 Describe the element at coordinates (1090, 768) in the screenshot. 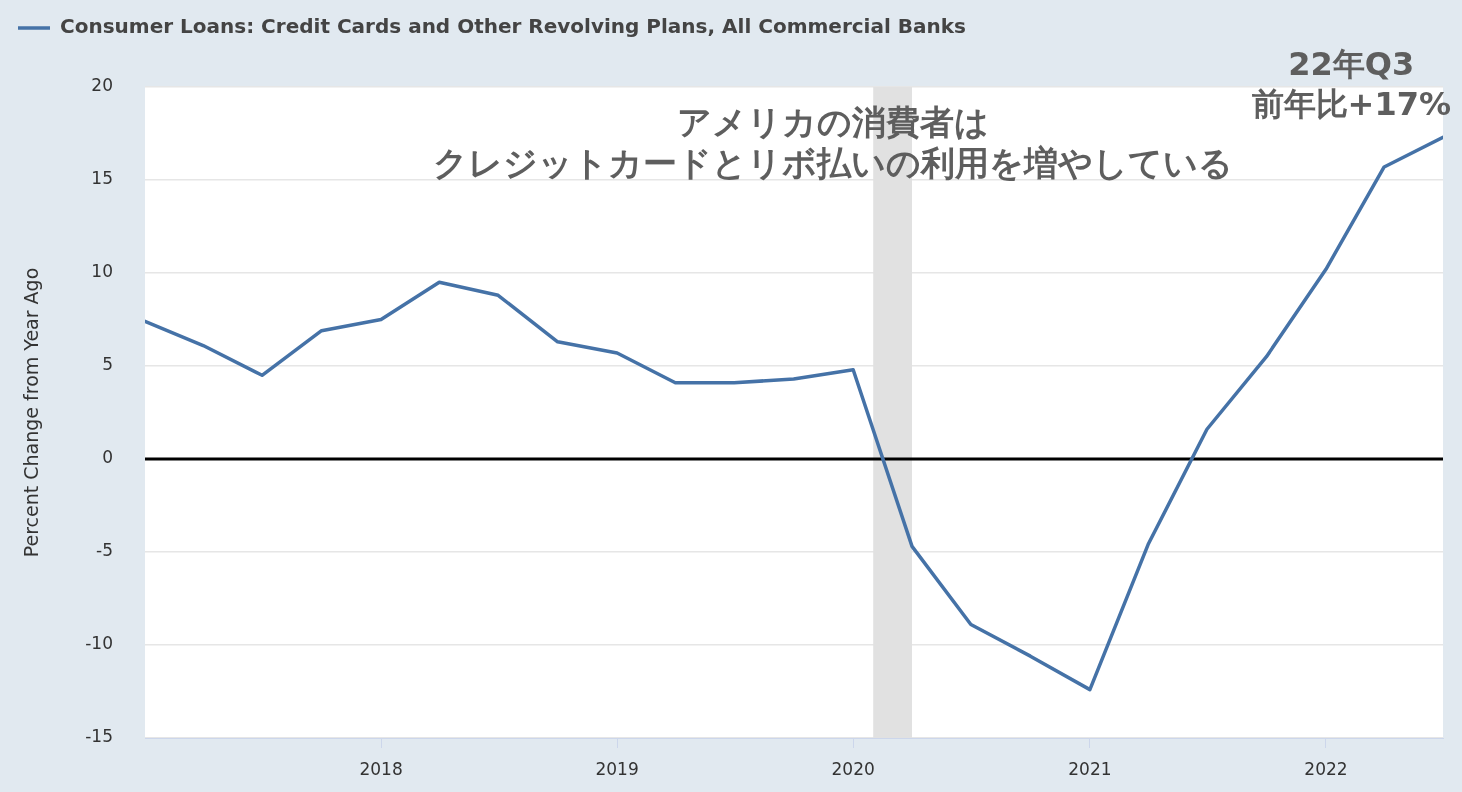

I see `x-tick-label: 2021` at that location.